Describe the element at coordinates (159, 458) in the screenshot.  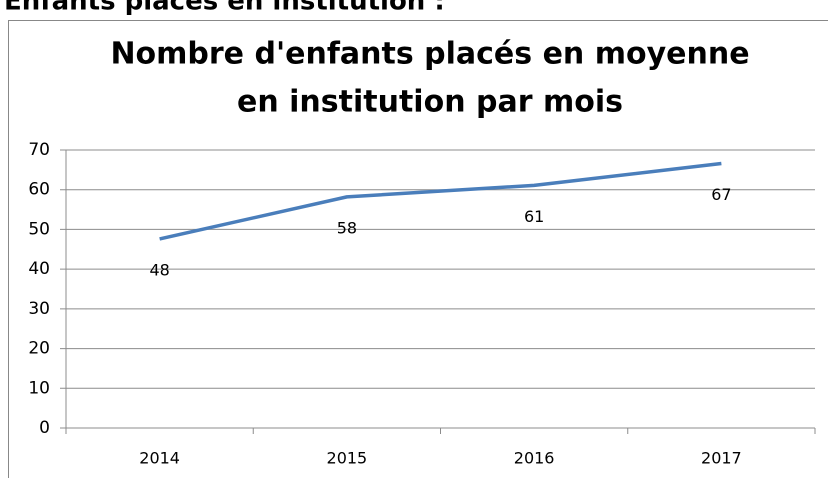
I see `x-tick-label: 2014` at that location.